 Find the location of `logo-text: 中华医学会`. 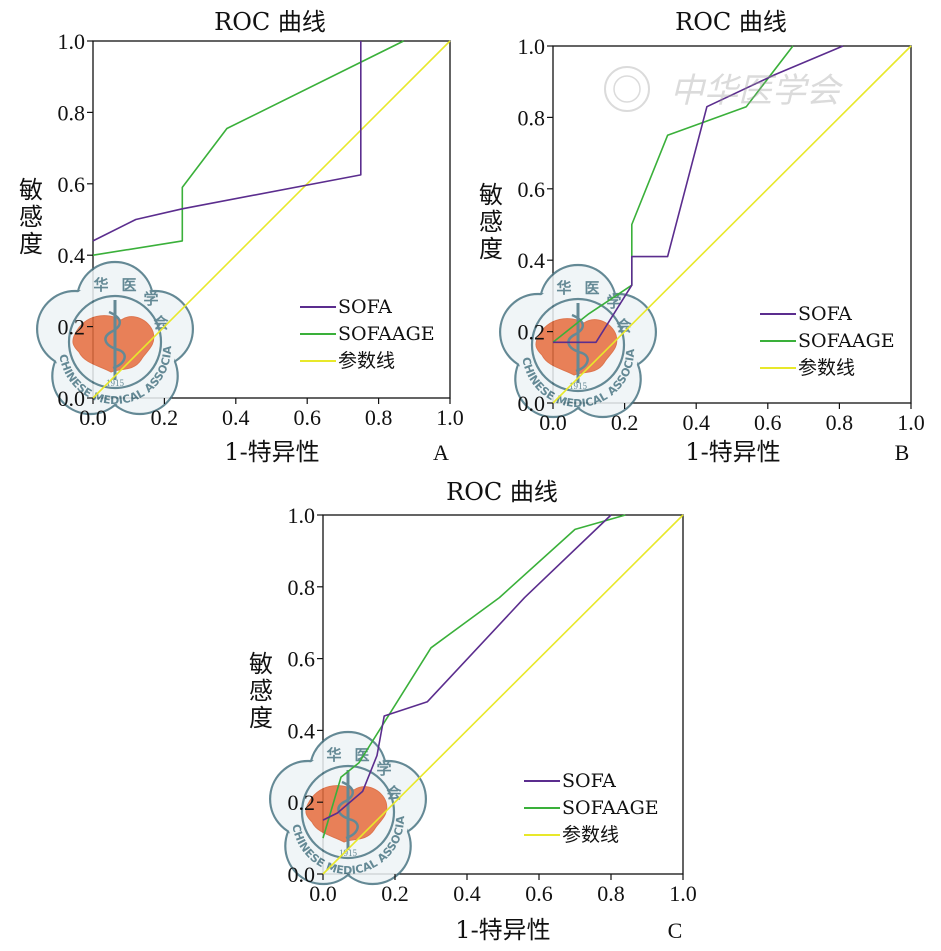

logo-text: 中华医学会 is located at coordinates (757, 91).